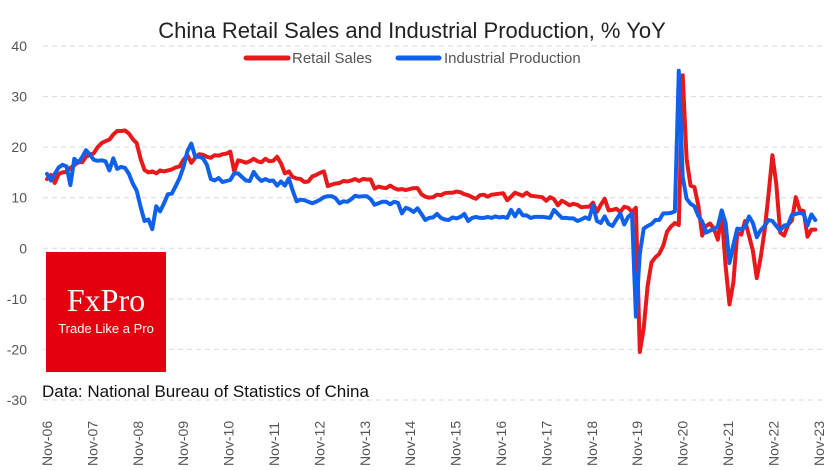  Describe the element at coordinates (819, 443) in the screenshot. I see `x-tick-label: Nov-23` at that location.